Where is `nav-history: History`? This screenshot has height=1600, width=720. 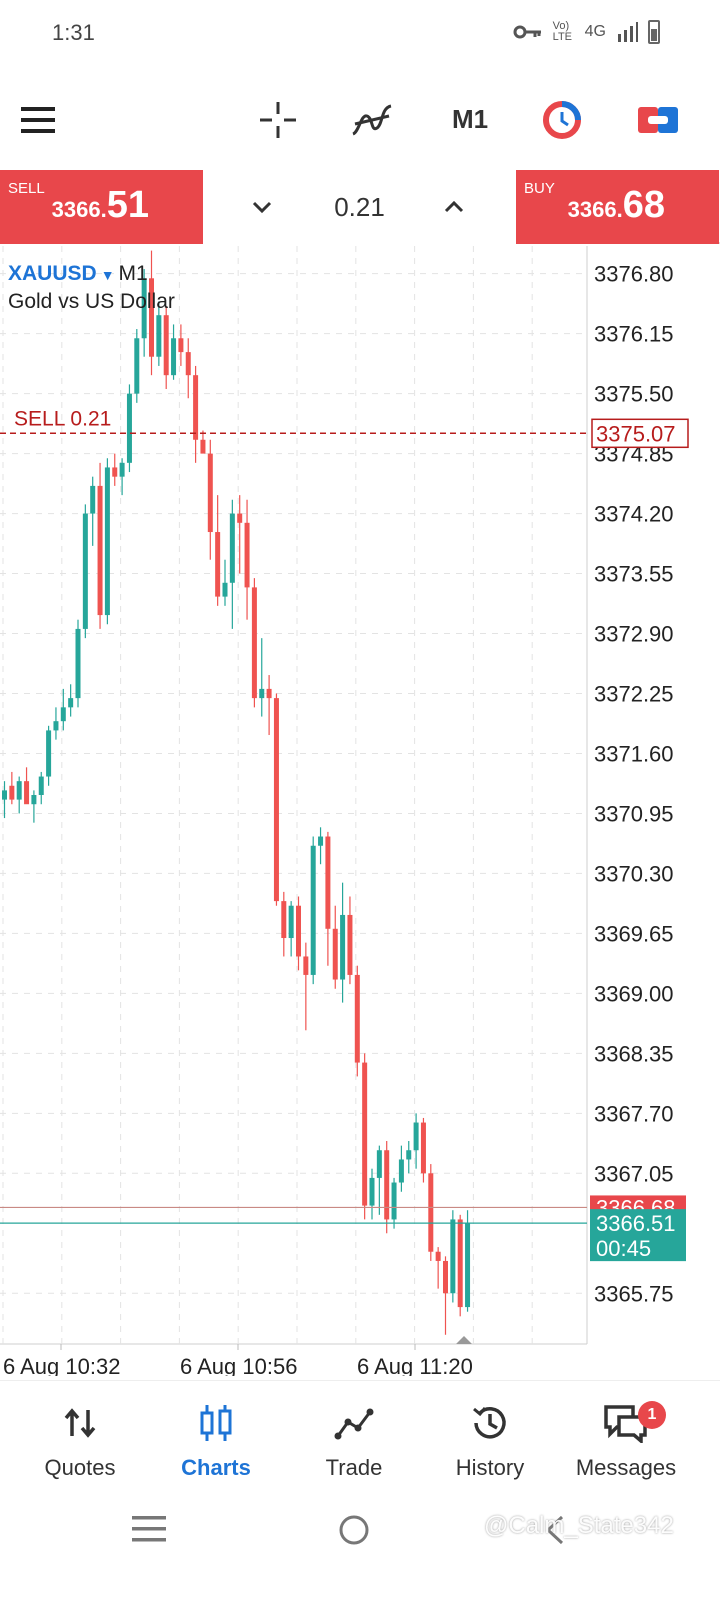 nav-history: History is located at coordinates (490, 1438).